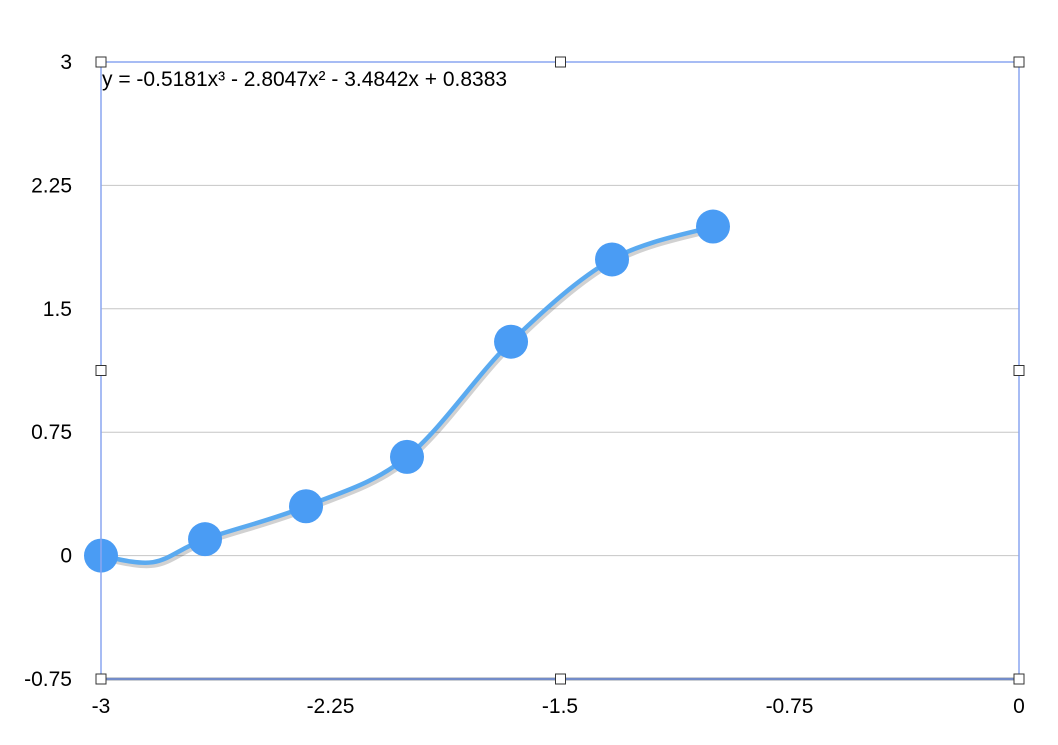  I want to click on y-tick-label: 3, so click(66, 62).